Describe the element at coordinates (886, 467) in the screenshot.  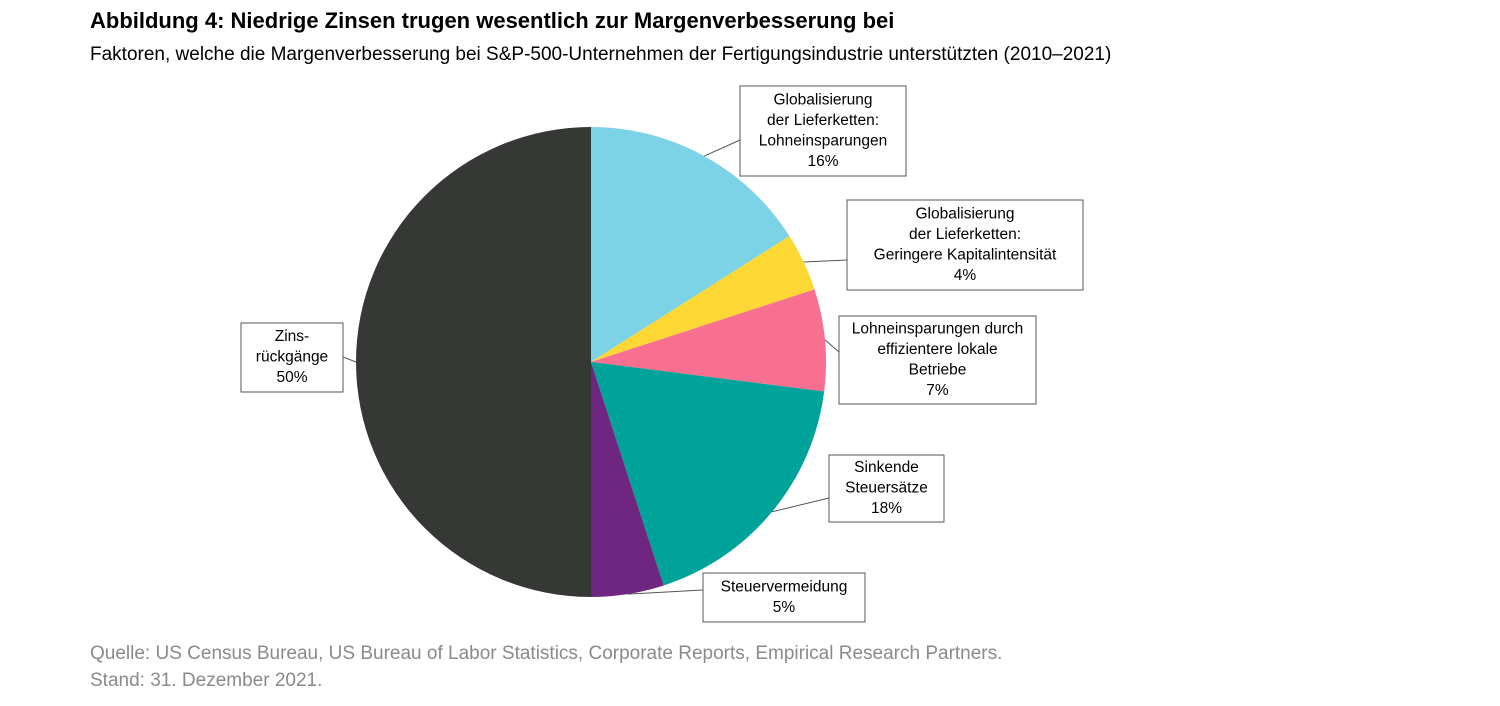
I see `slice-label: Sinkende` at that location.